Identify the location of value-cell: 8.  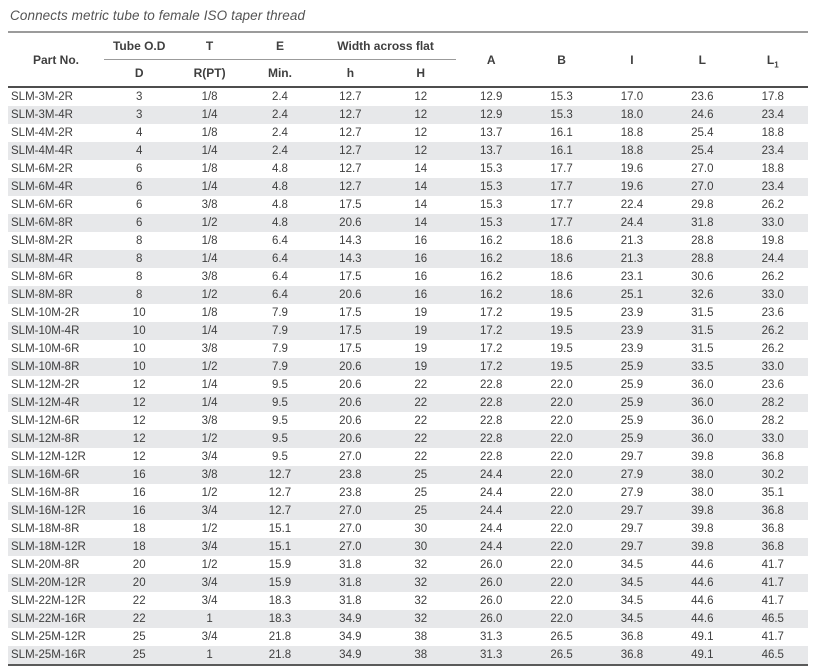
(139, 241).